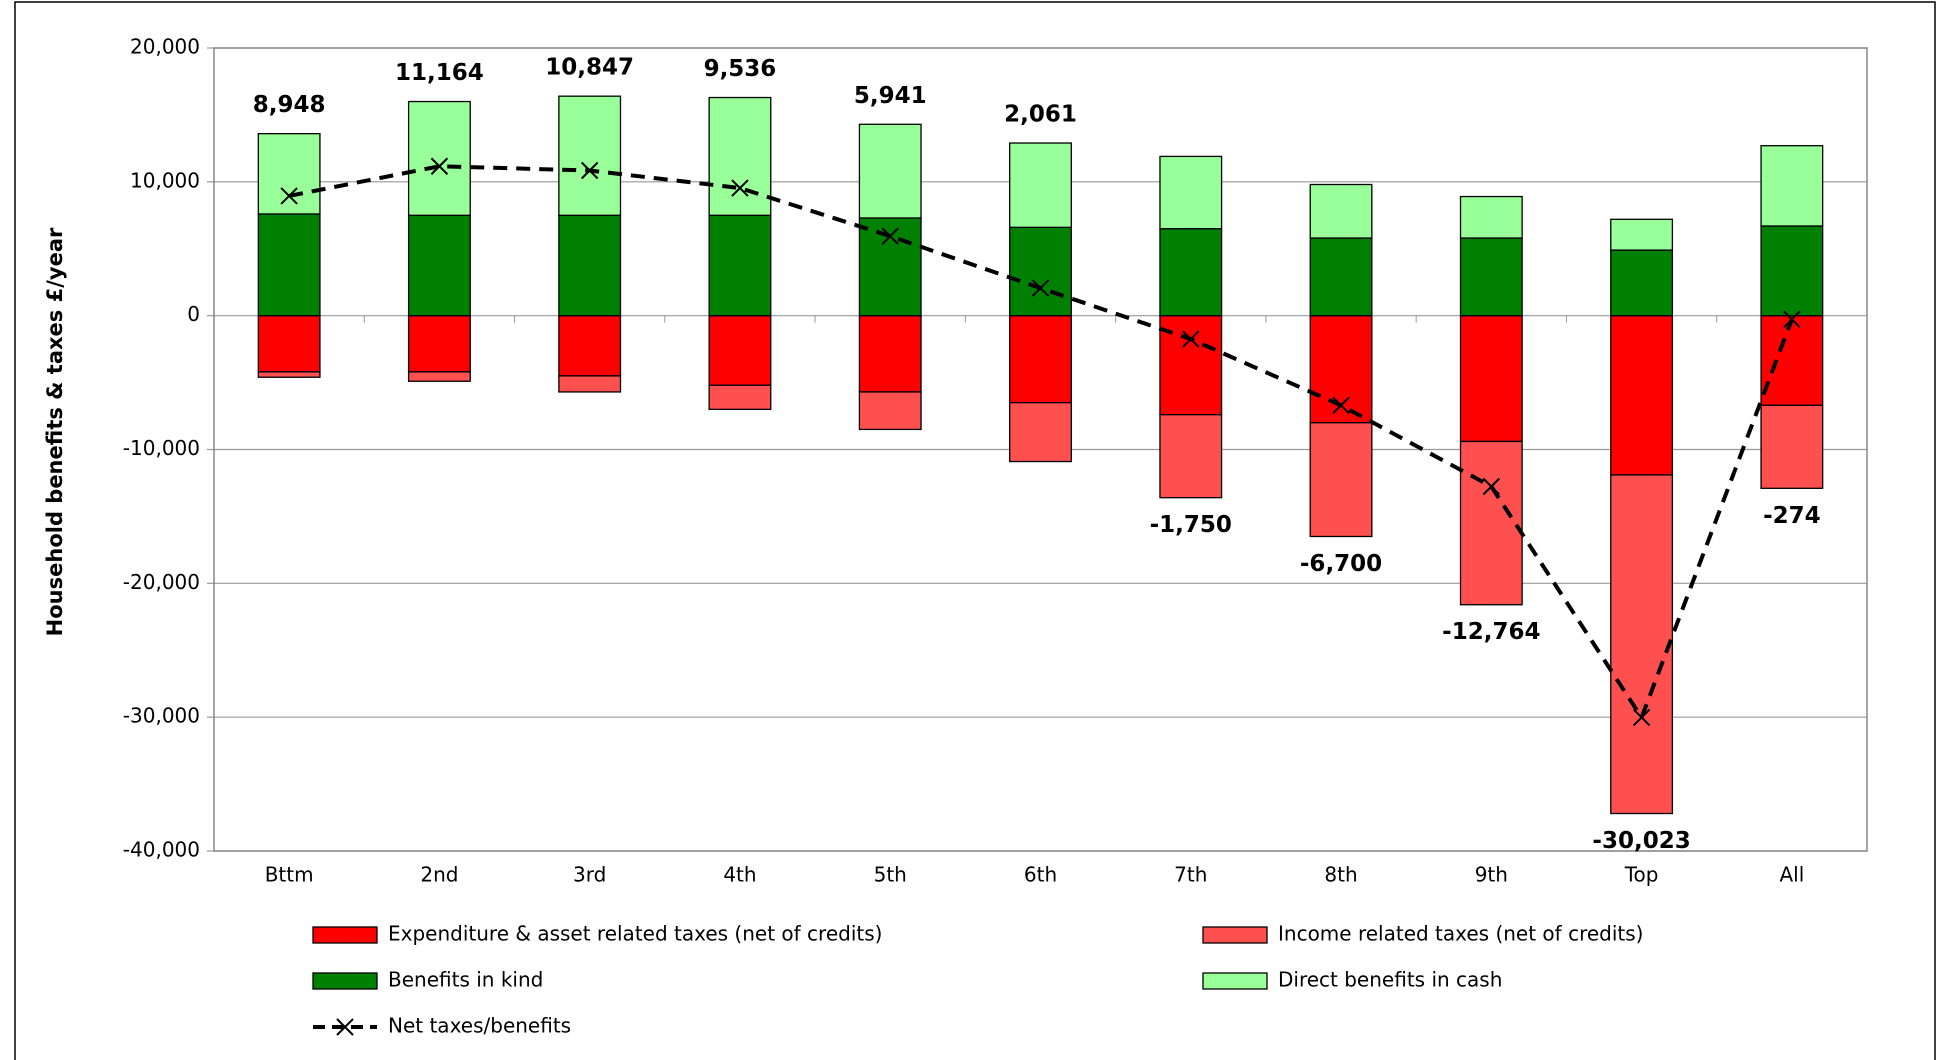 The width and height of the screenshot is (1948, 1060). I want to click on legend-label: Direct benefits in cash, so click(1390, 980).